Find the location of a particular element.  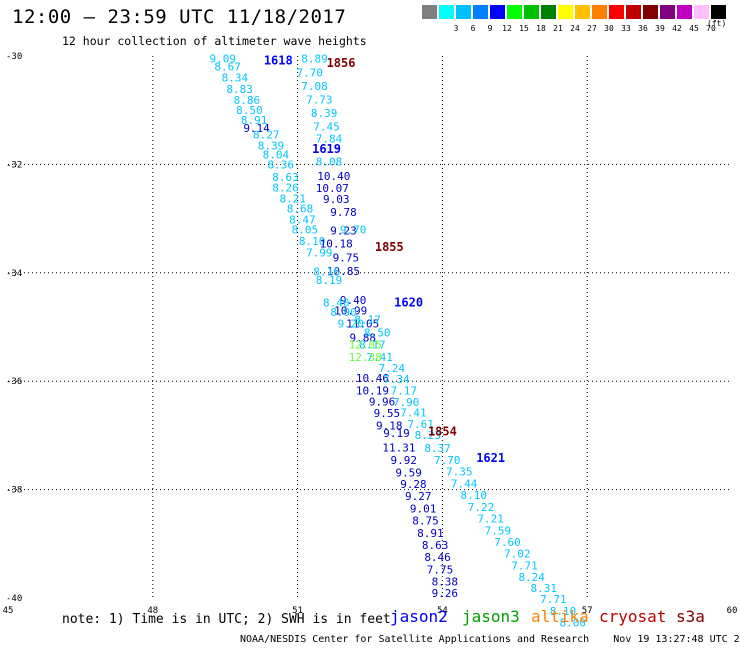

data-label: 8.36 is located at coordinates (280, 164).